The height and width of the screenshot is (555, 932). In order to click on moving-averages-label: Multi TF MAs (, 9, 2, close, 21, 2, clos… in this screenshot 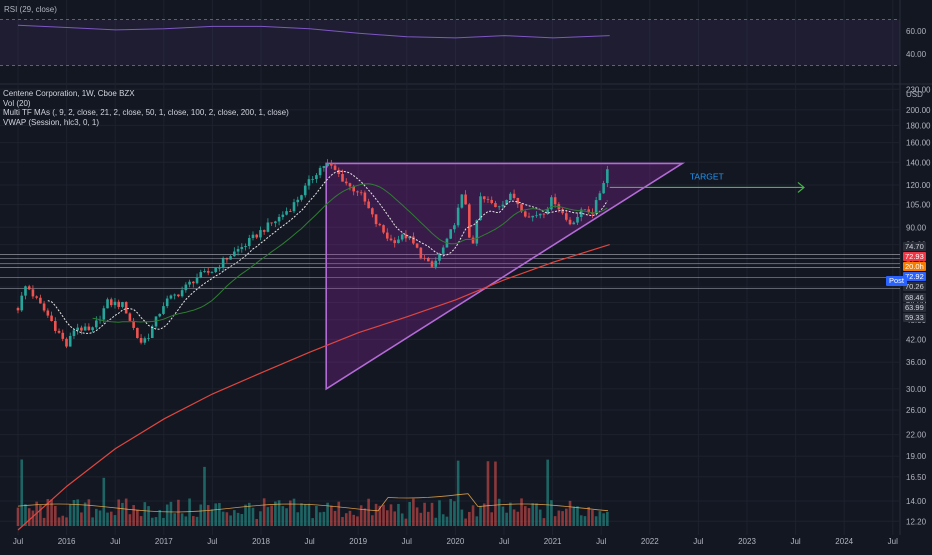, I will do `click(146, 113)`.